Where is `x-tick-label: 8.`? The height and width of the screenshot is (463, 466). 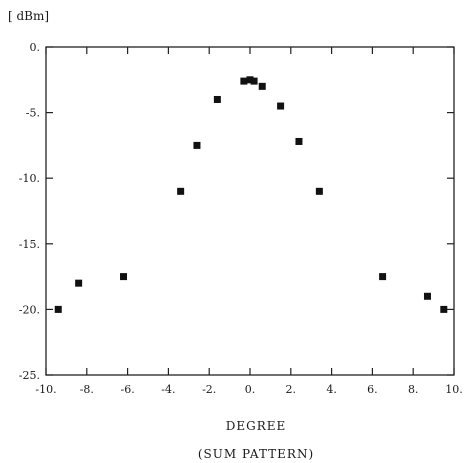 x-tick-label: 8. is located at coordinates (413, 389).